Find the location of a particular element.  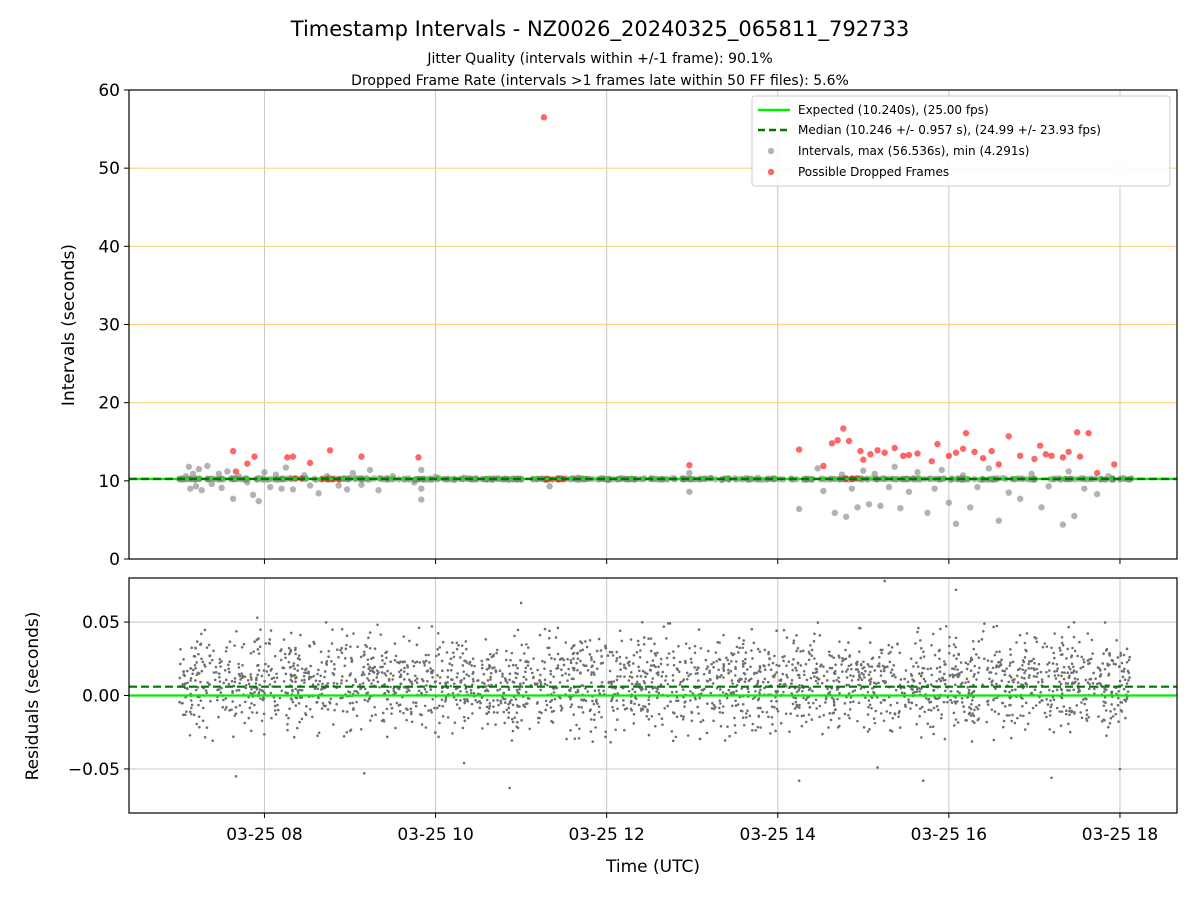

residual-outlier-point is located at coordinates (877, 767).